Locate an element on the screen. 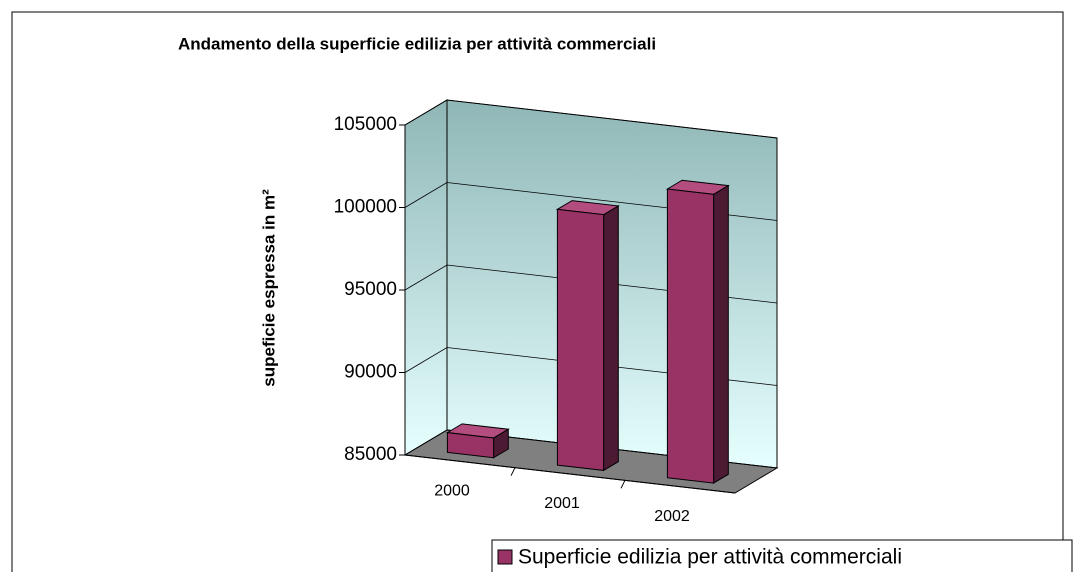 The image size is (1077, 572). y-tick-label: 90000 is located at coordinates (370, 372).